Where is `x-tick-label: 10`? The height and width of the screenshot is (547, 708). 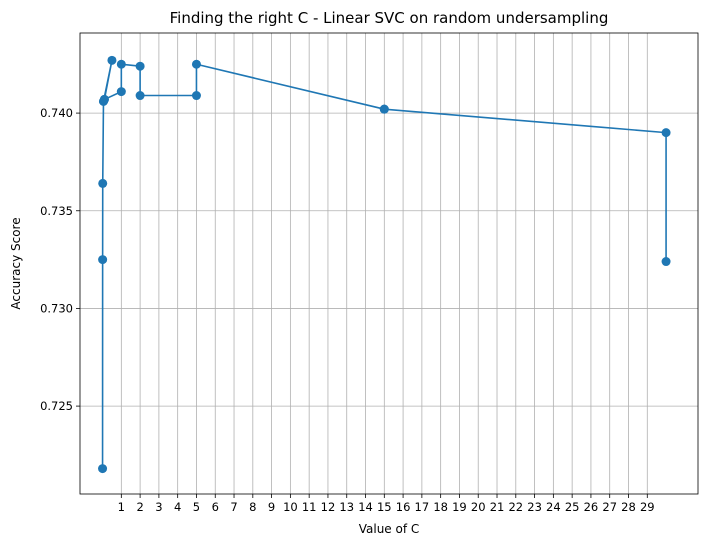
x-tick-label: 10 is located at coordinates (290, 507).